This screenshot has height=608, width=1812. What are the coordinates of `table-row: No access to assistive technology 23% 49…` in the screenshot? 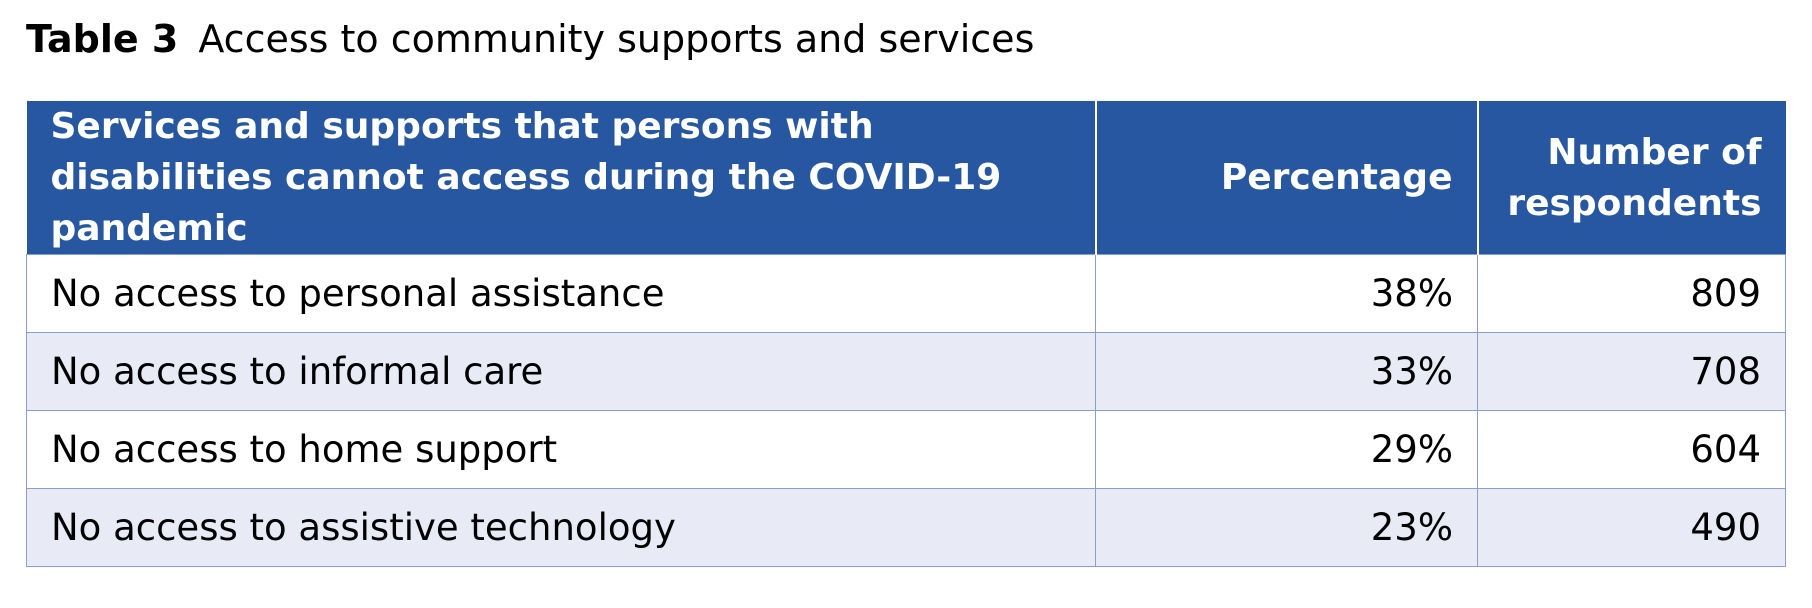 It's located at (906, 527).